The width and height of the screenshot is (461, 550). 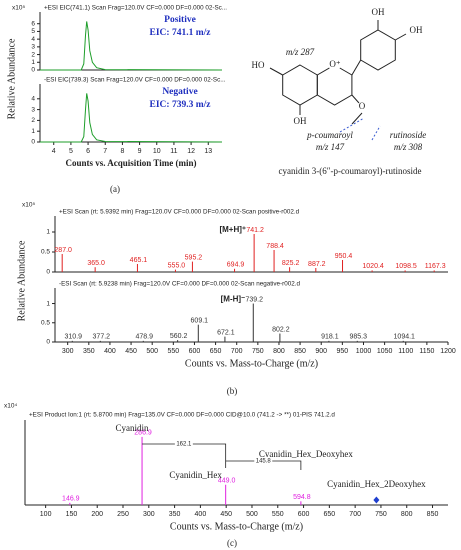 What do you see at coordinates (232, 229) in the screenshot?
I see `annotation: [M+H]⁺` at bounding box center [232, 229].